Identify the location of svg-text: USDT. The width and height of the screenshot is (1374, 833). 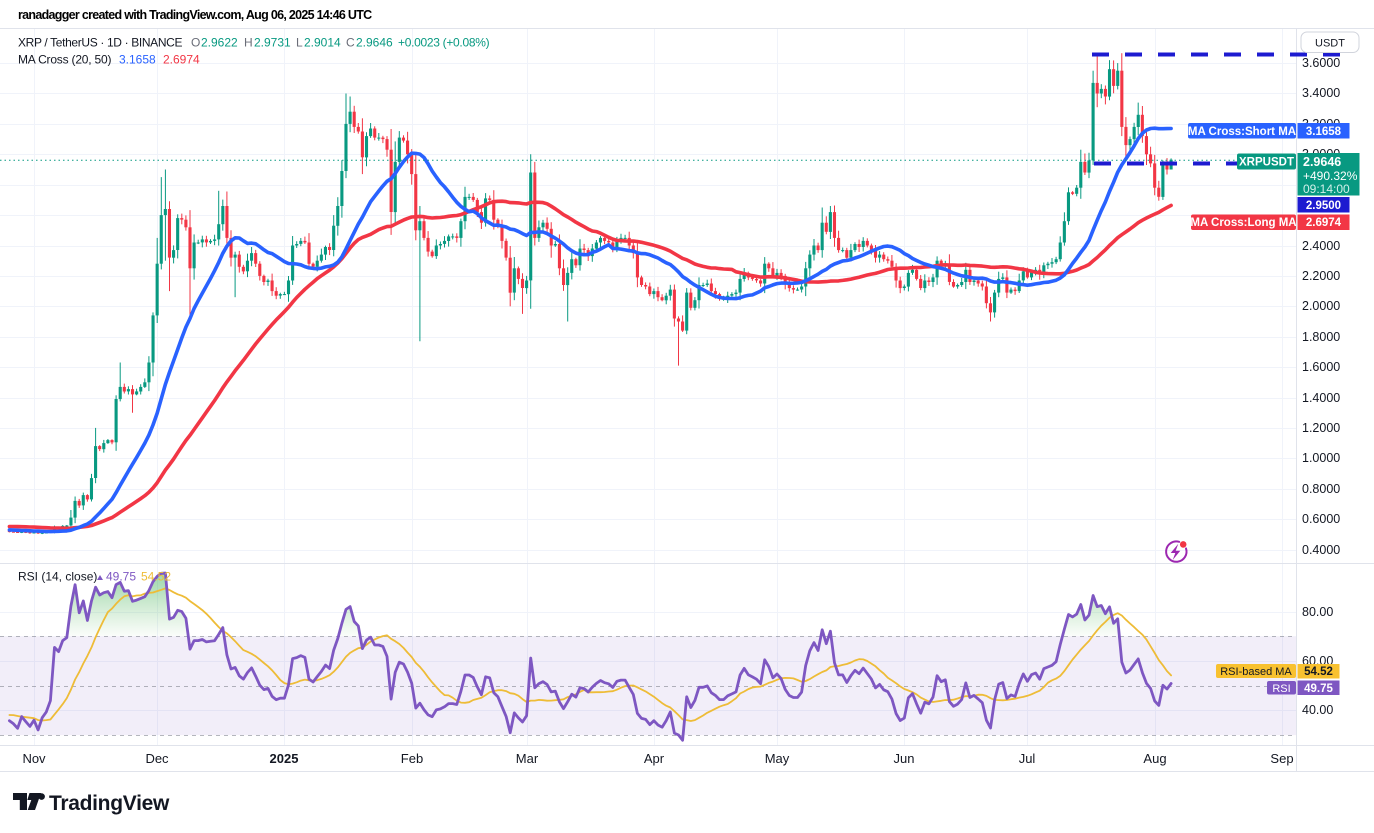
(1330, 44).